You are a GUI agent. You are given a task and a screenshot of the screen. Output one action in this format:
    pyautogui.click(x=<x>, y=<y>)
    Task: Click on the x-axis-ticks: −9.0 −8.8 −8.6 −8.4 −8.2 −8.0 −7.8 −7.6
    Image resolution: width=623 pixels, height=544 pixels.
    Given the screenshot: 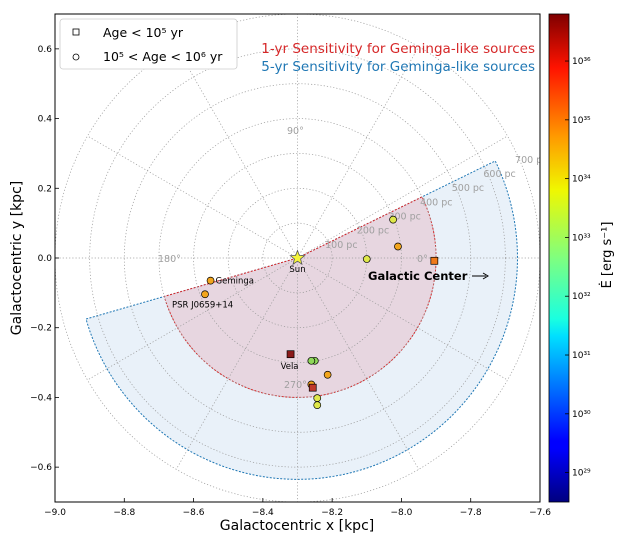 What is the action you would take?
    pyautogui.click(x=297, y=508)
    